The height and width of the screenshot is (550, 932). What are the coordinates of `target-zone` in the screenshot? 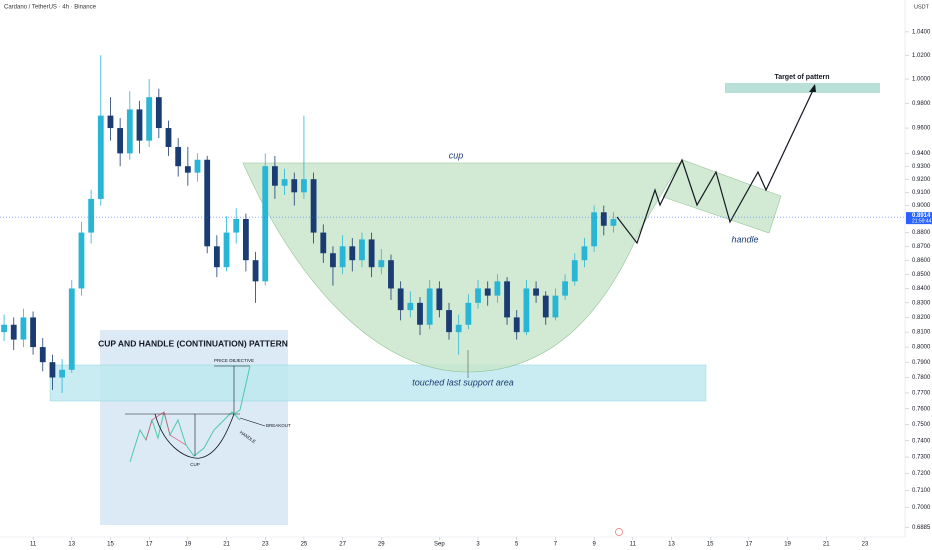 It's located at (802, 88).